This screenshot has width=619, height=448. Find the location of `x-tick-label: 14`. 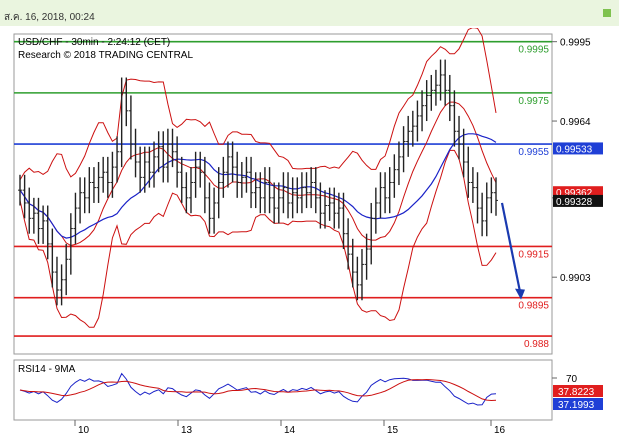

x-tick-label: 14 is located at coordinates (290, 430).